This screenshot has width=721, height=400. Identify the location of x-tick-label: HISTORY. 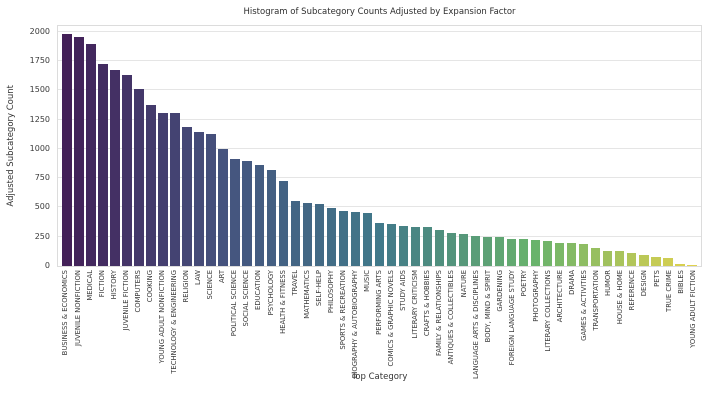
(113, 285).